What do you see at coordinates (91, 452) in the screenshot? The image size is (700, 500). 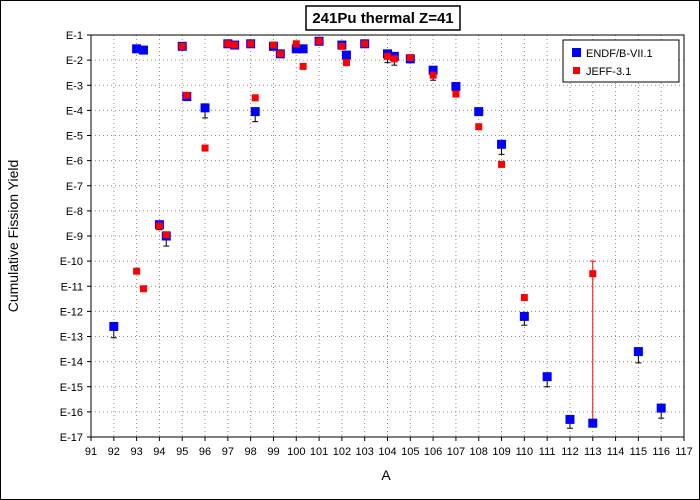 I see `x-tick-label: 91` at bounding box center [91, 452].